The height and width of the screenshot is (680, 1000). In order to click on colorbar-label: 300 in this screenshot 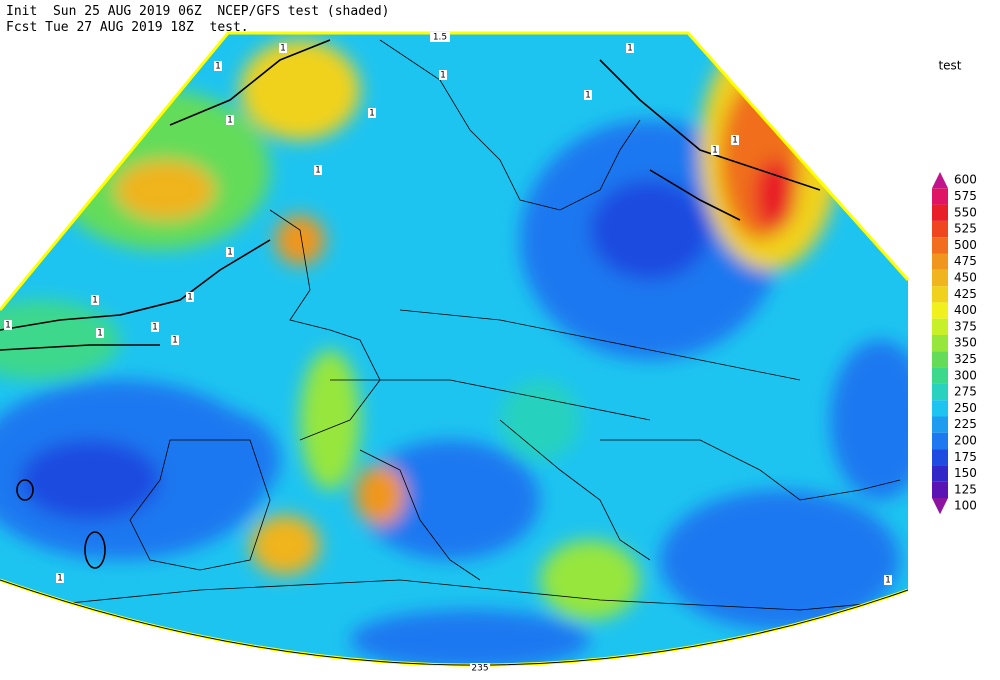, I will do `click(965, 375)`.